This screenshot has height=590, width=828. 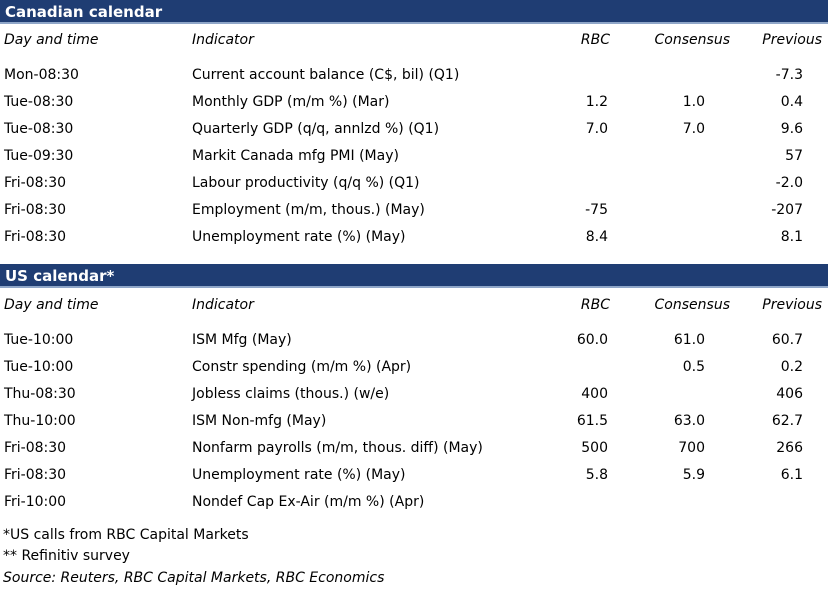 What do you see at coordinates (794, 156) in the screenshot?
I see `row-previous: 57` at bounding box center [794, 156].